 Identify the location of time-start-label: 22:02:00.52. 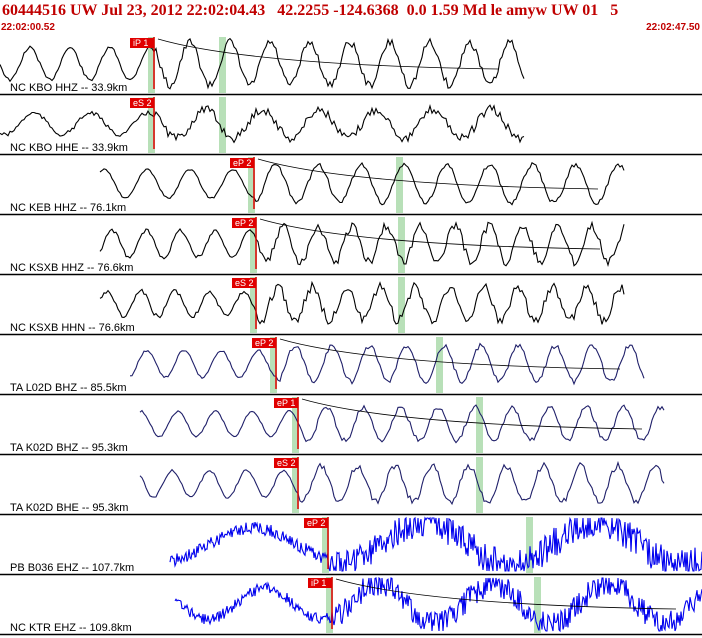
(28, 27).